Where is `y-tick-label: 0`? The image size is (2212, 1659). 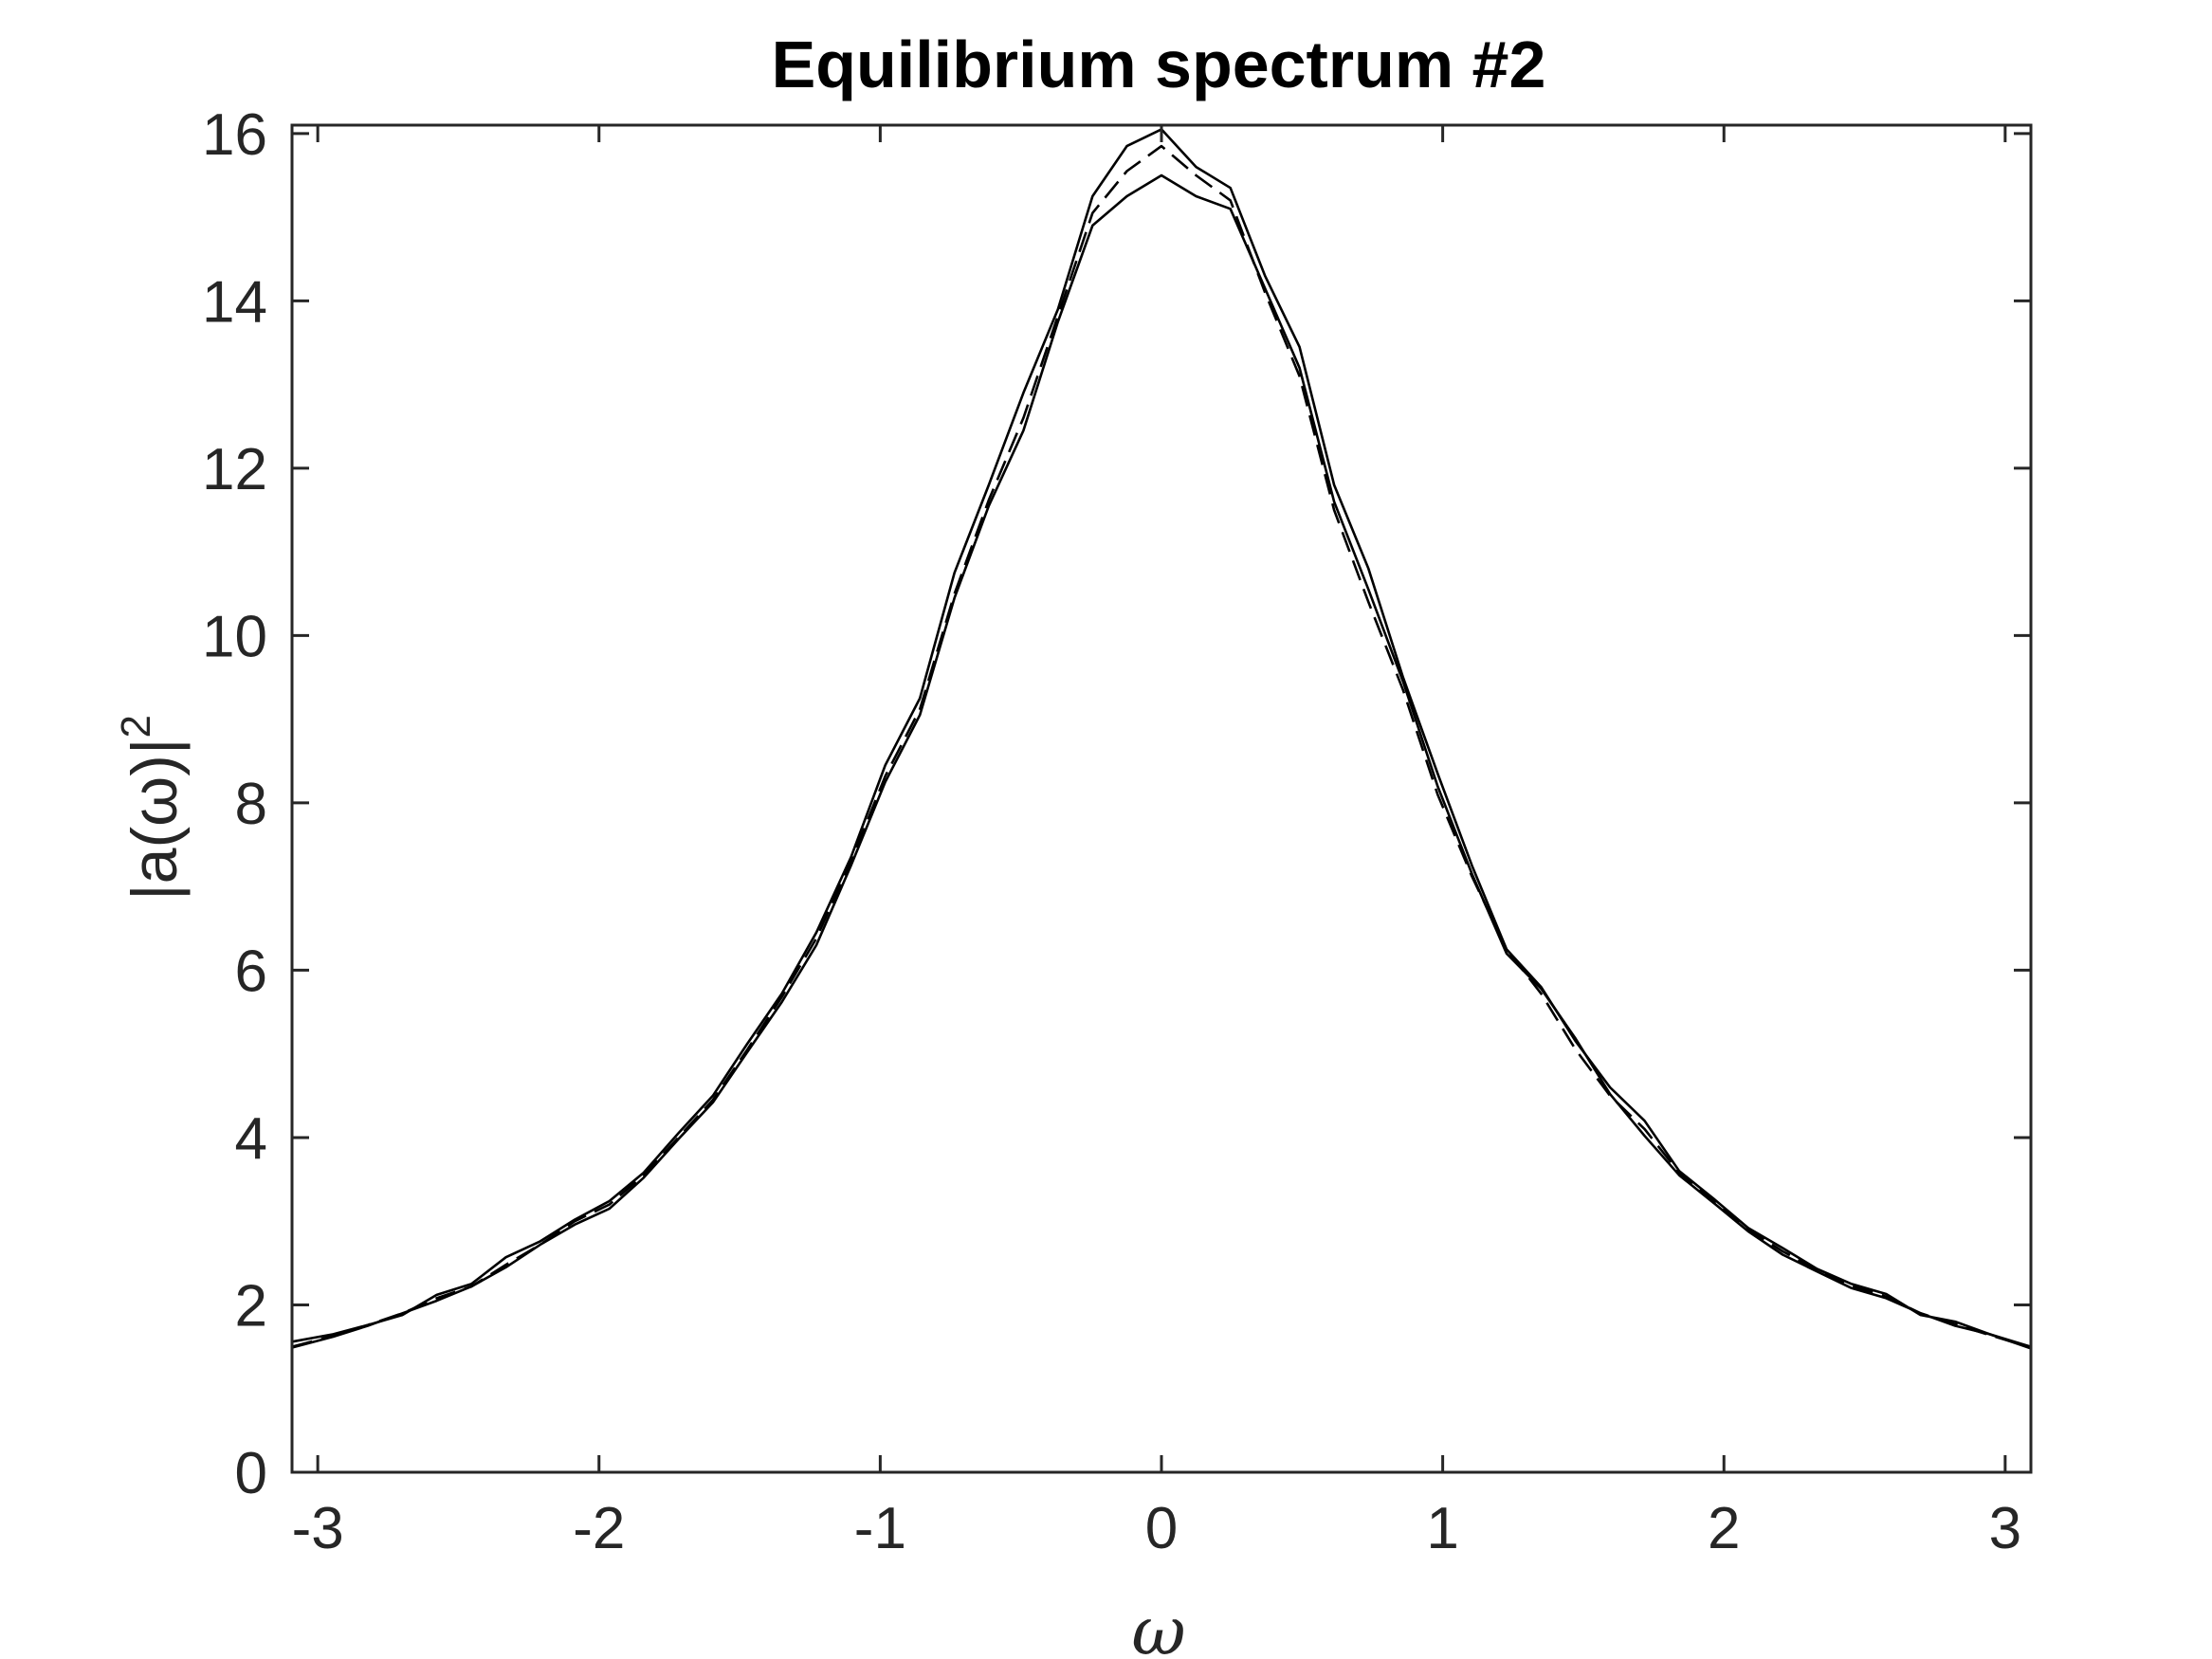
y-tick-label: 0 is located at coordinates (251, 1473).